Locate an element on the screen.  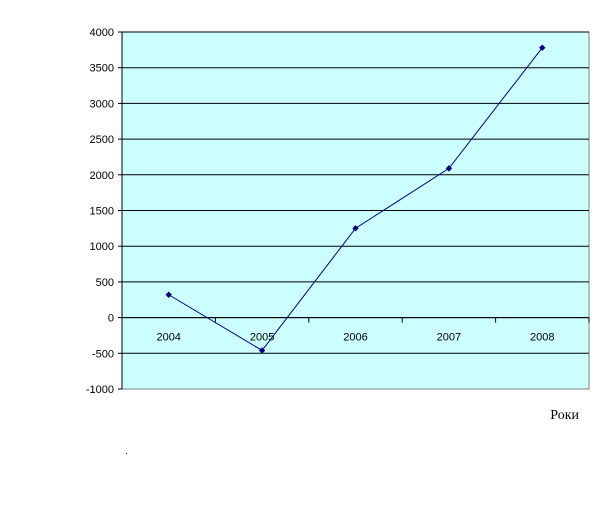
x-tick-label: 2005 is located at coordinates (262, 338).